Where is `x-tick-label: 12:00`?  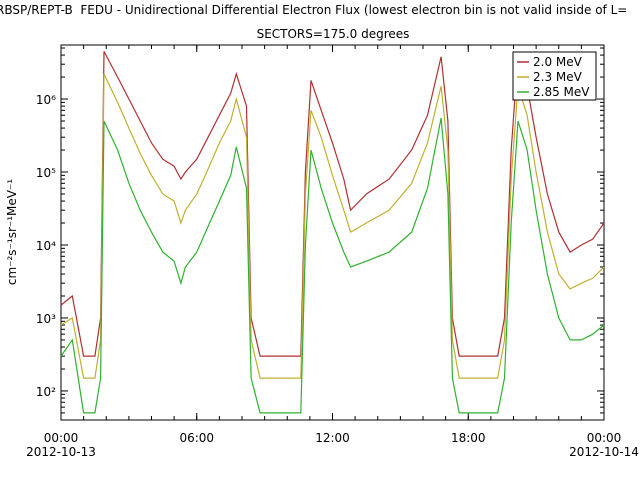
x-tick-label: 12:00 is located at coordinates (332, 438).